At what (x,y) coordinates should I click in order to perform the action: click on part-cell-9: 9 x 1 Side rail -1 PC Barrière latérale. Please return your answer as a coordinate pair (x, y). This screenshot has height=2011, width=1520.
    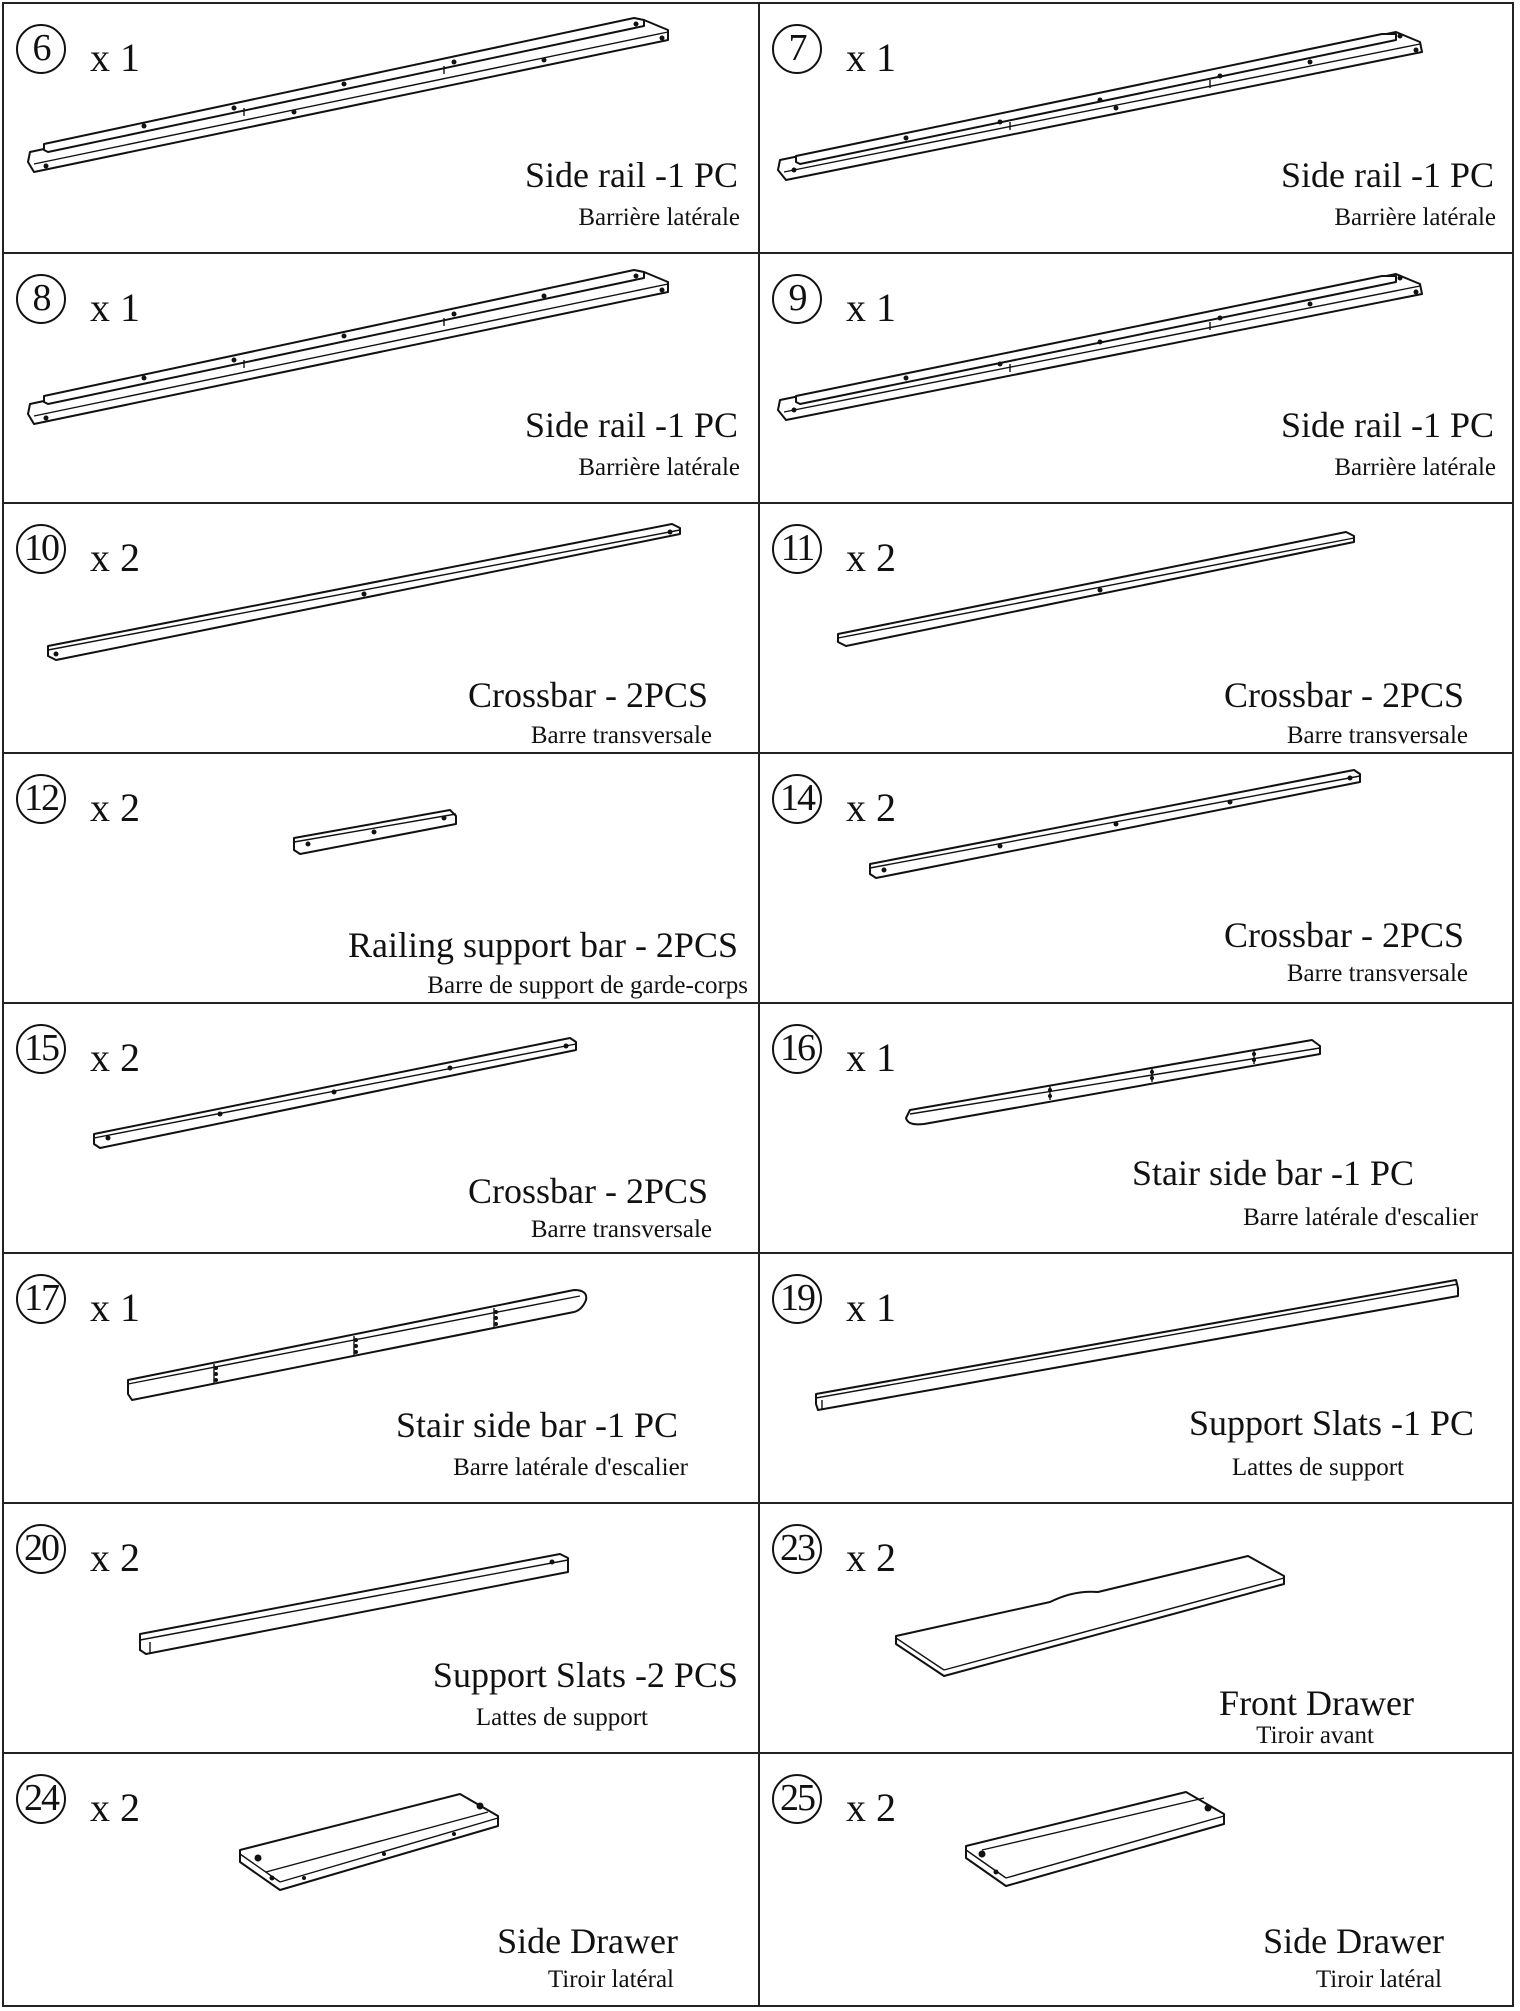
    Looking at the image, I should click on (1137, 378).